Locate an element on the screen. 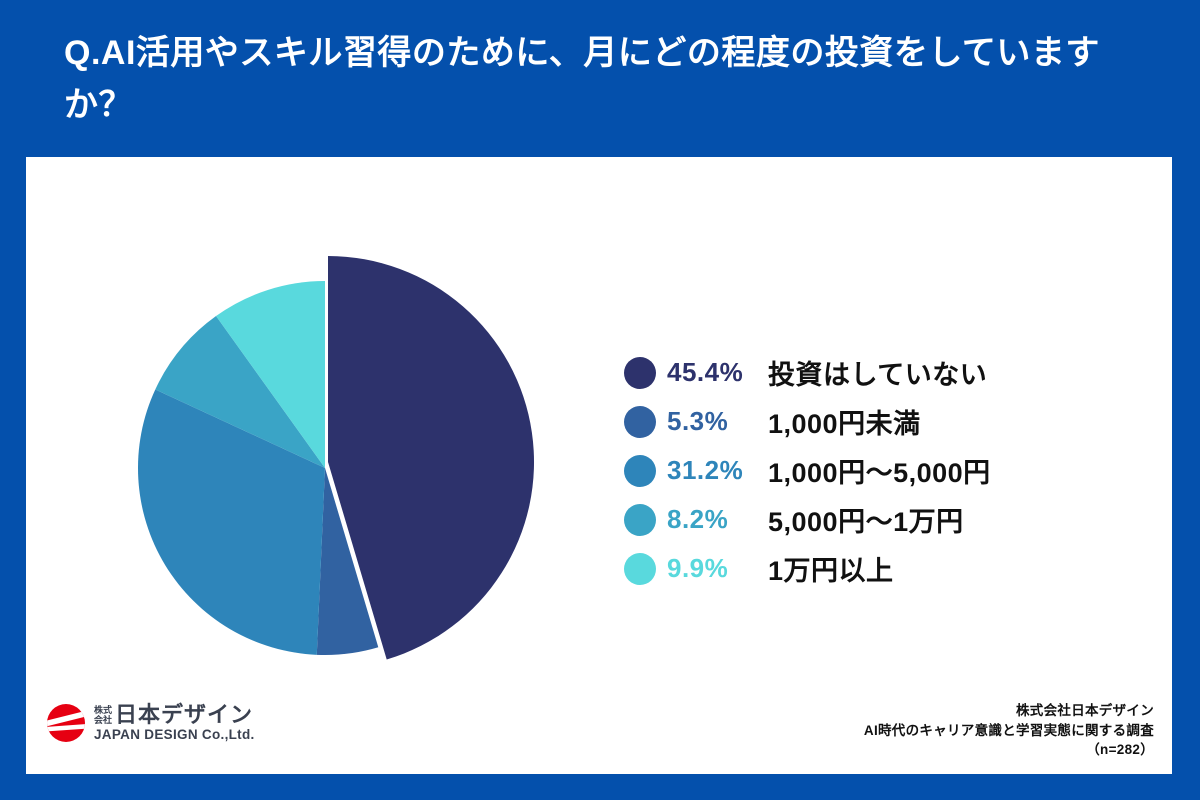 Image resolution: width=1200 pixels, height=800 pixels. legend-label: 1,000円〜5,000円 is located at coordinates (879, 473).